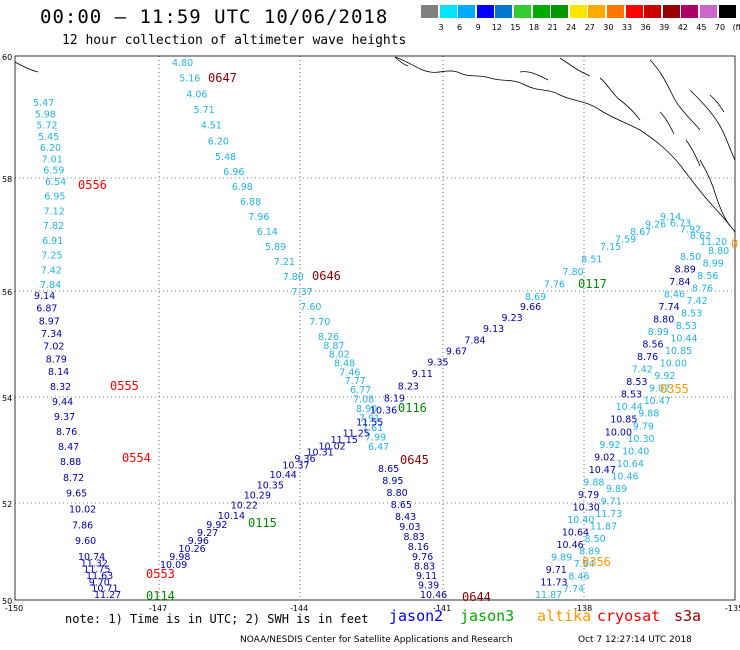  What do you see at coordinates (589, 27) in the screenshot?
I see `legend-label: 27` at bounding box center [589, 27].